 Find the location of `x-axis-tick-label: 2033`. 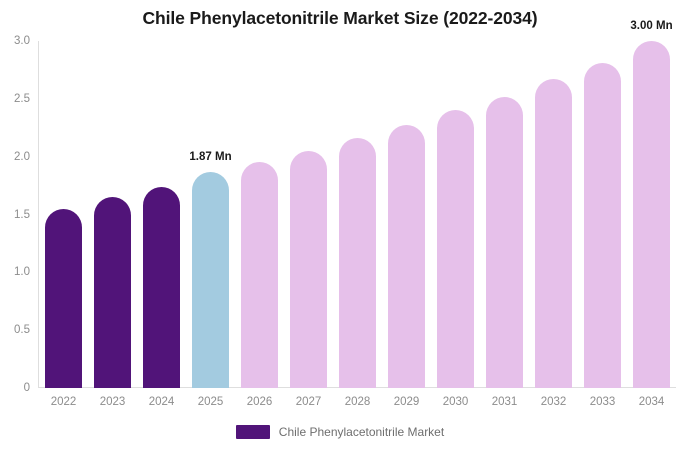

x-axis-tick-label: 2033 is located at coordinates (602, 402).